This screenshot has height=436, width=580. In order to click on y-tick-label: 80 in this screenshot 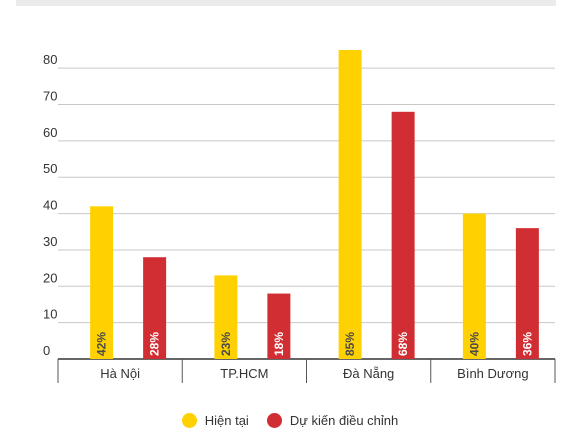, I will do `click(50, 59)`.